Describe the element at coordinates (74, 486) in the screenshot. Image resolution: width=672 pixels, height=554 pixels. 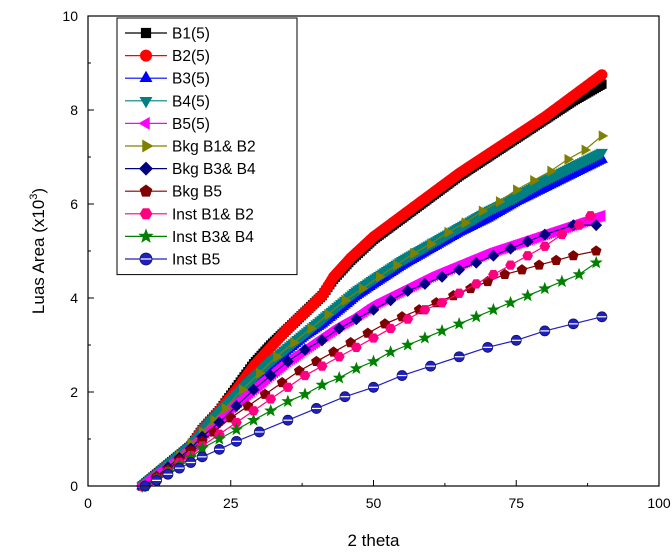
I see `y-tick-label: 0` at that location.